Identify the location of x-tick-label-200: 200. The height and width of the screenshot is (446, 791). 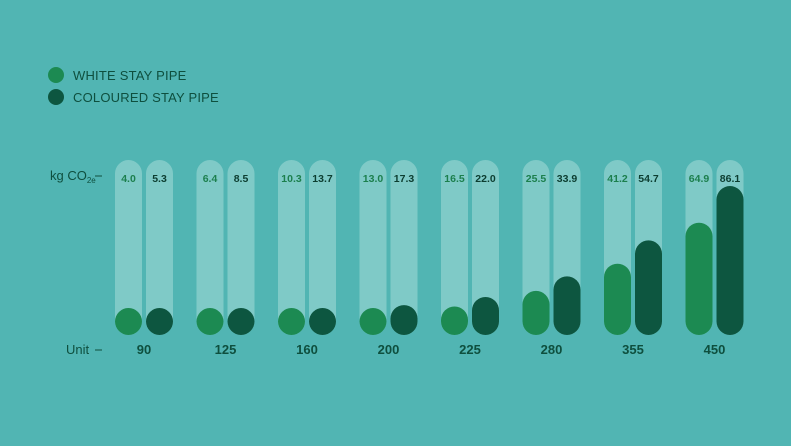
(389, 349).